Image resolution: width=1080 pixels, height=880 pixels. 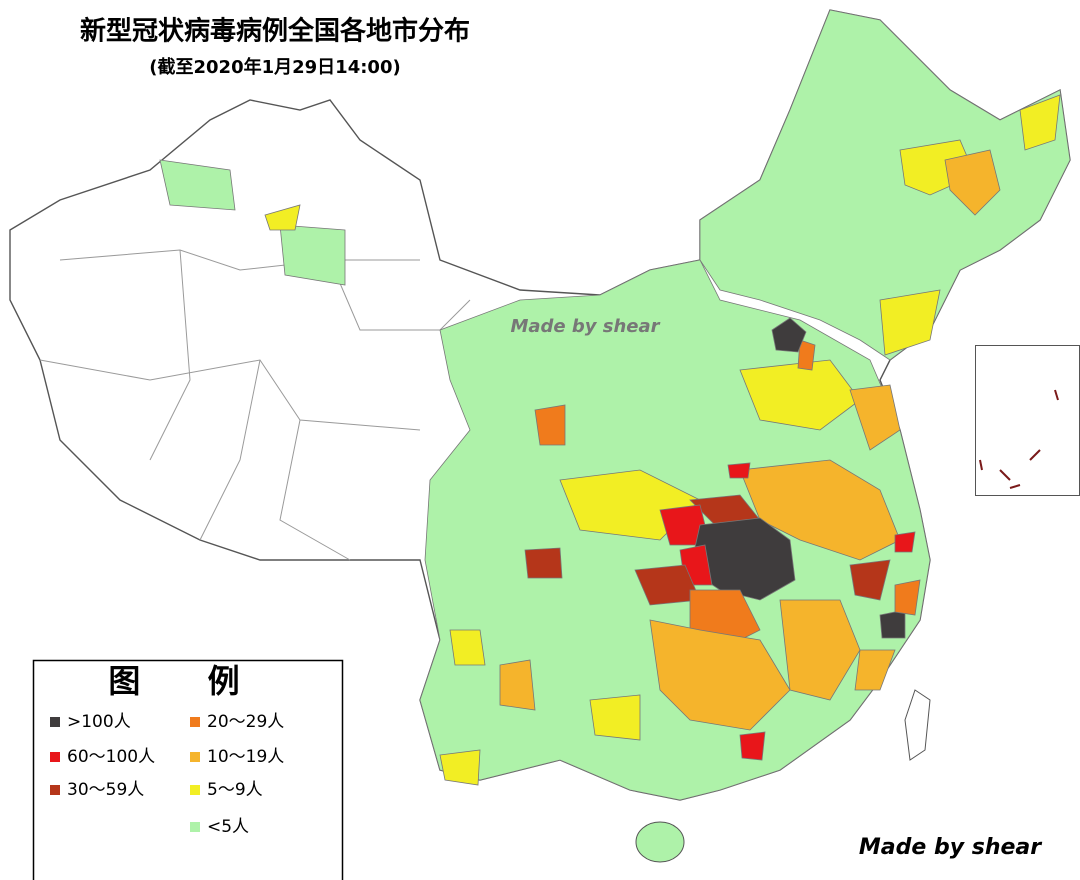 I want to click on south-sea-inset, so click(x=1027, y=420).